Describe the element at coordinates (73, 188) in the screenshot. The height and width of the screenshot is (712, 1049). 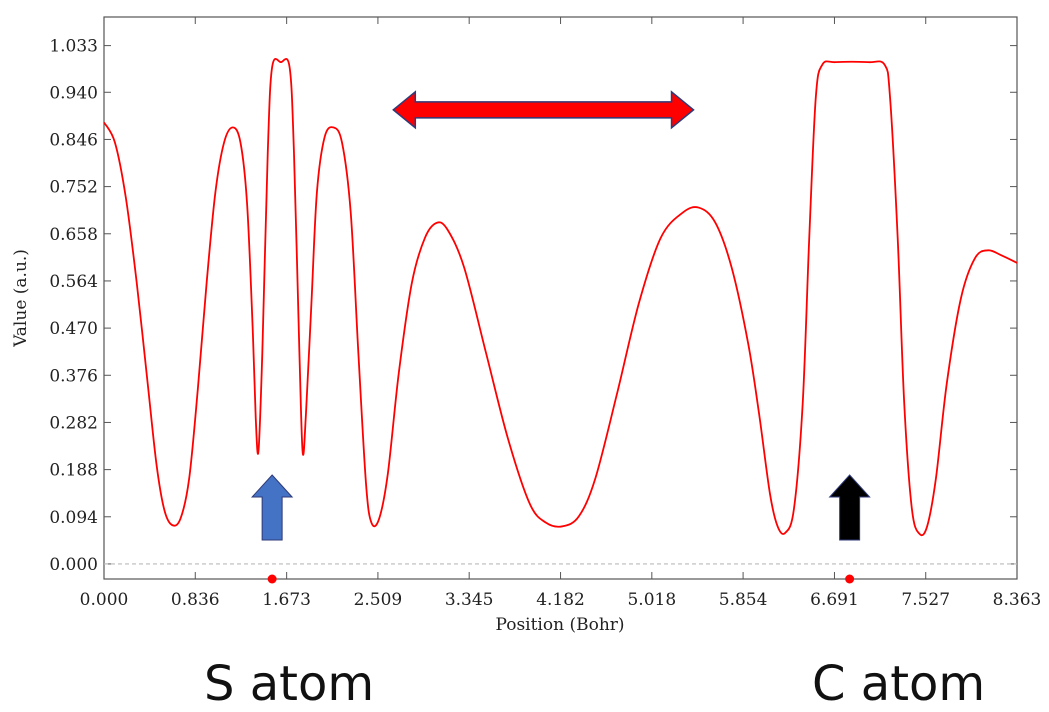
I see `y-tick-label: 0.752` at that location.